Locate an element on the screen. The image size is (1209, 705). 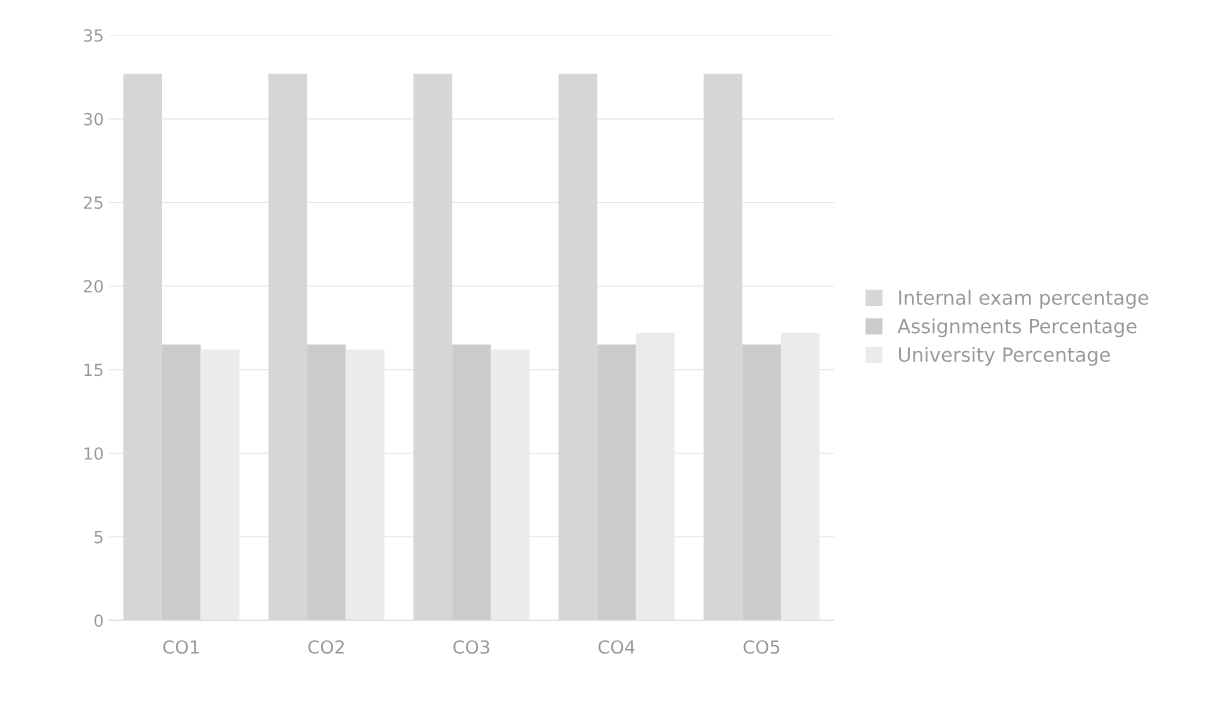
legend-label: University Percentage is located at coordinates (1004, 356).